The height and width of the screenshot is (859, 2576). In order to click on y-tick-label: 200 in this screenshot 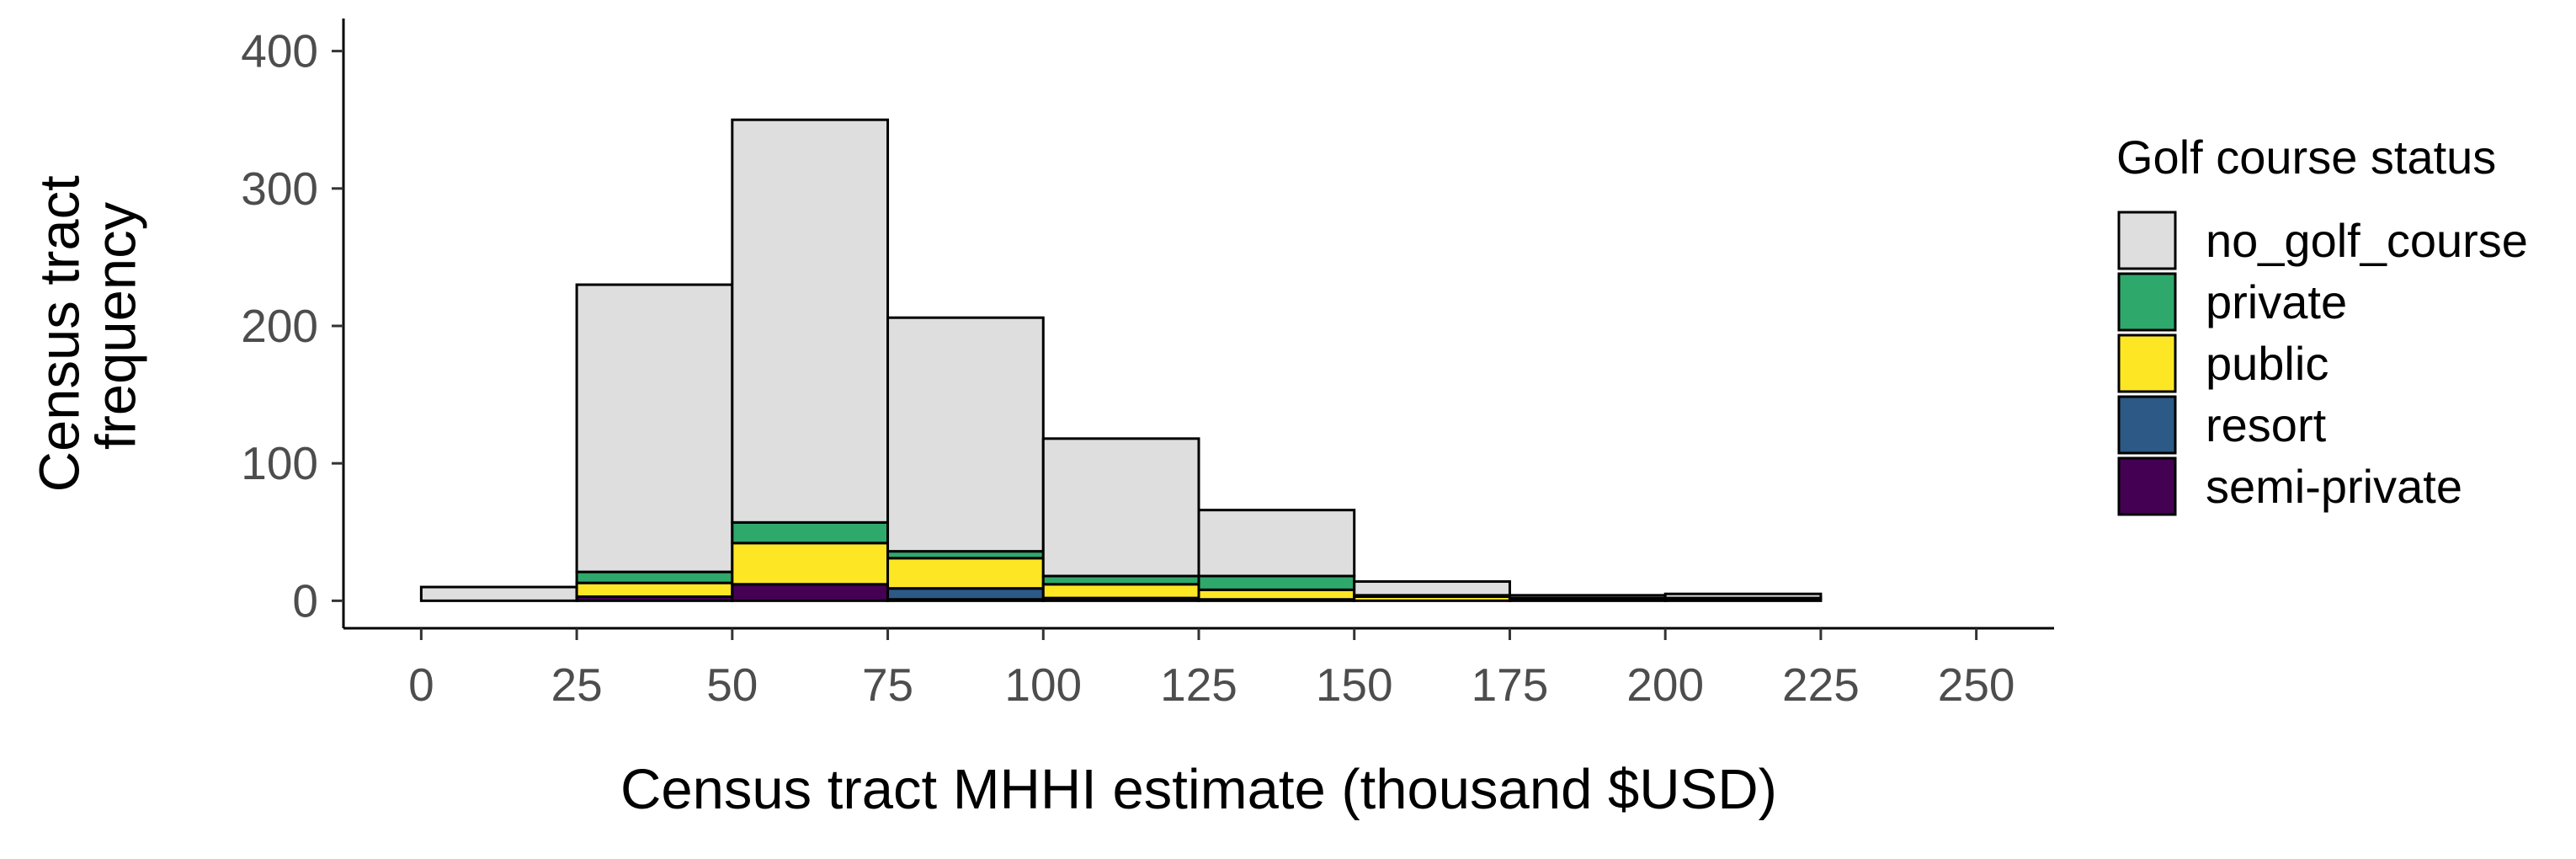, I will do `click(280, 326)`.